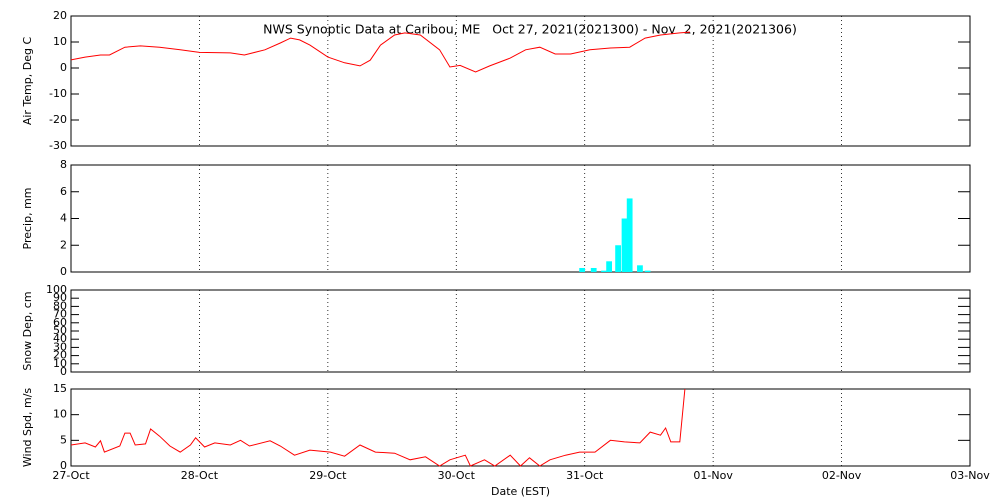 The image size is (1000, 500). I want to click on y-tick-label: 100, so click(56, 289).